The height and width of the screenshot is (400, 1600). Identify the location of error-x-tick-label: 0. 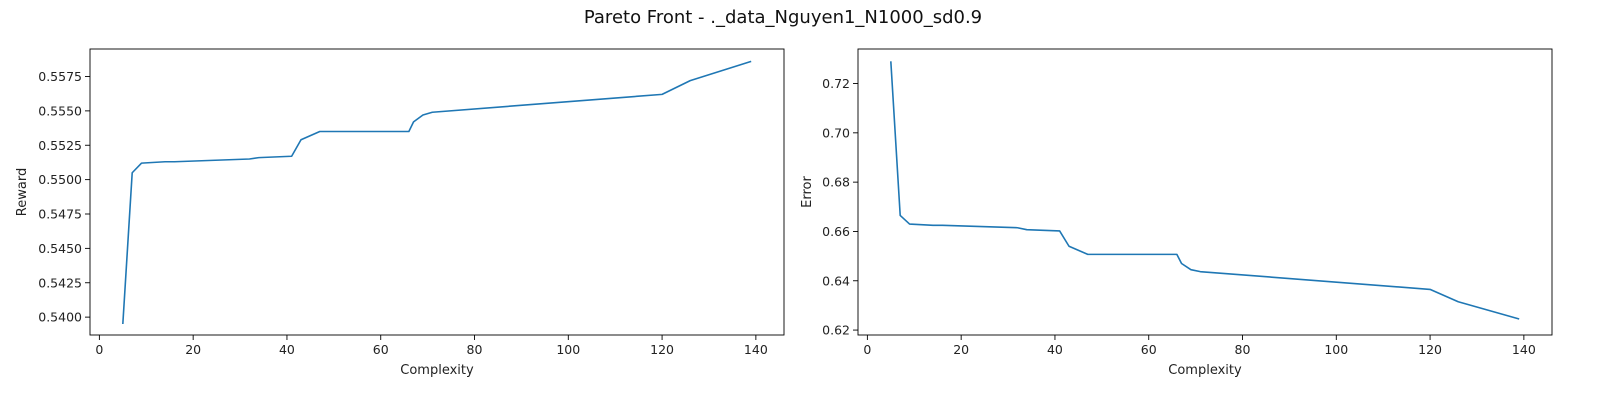
(867, 349).